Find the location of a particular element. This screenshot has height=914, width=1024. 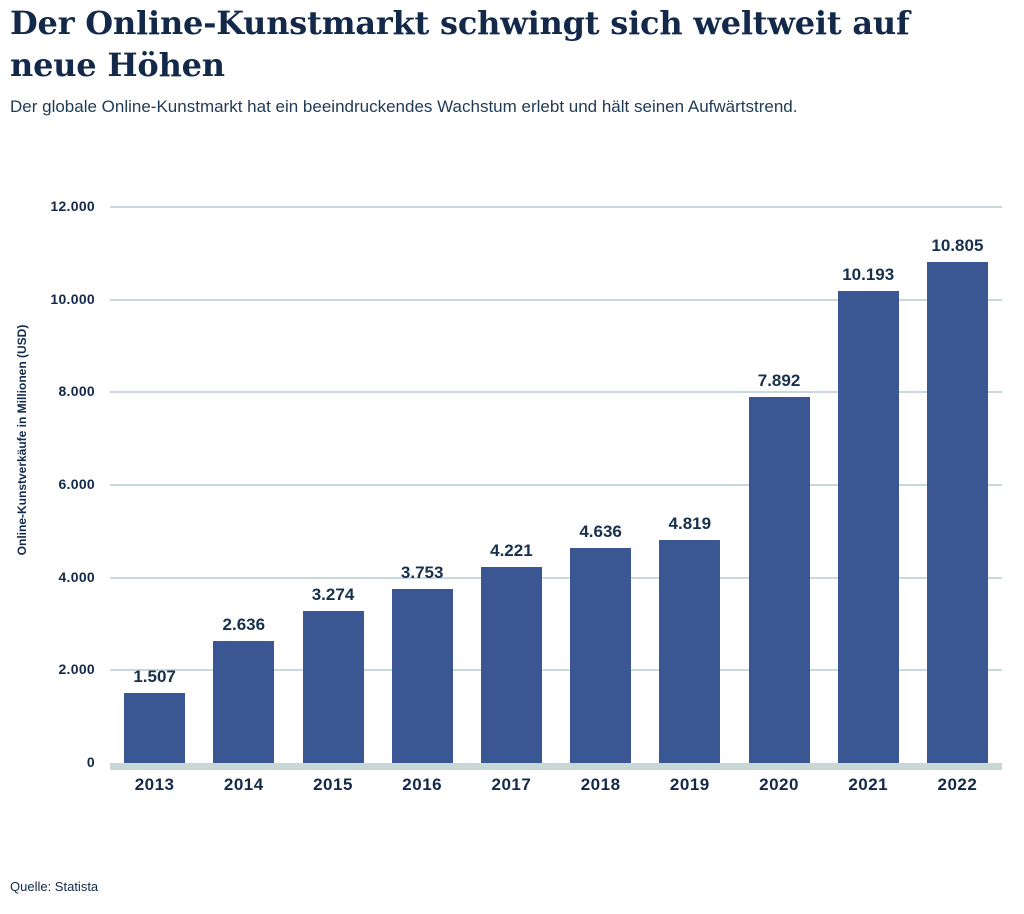

bar-slot: 10.805 is located at coordinates (957, 485).